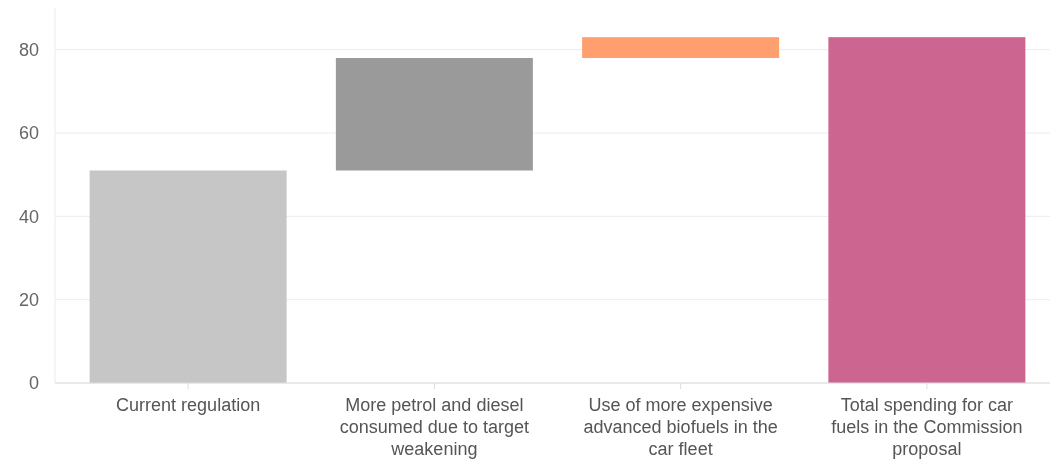 The height and width of the screenshot is (464, 1054). I want to click on y-tick-label: 60, so click(28, 133).